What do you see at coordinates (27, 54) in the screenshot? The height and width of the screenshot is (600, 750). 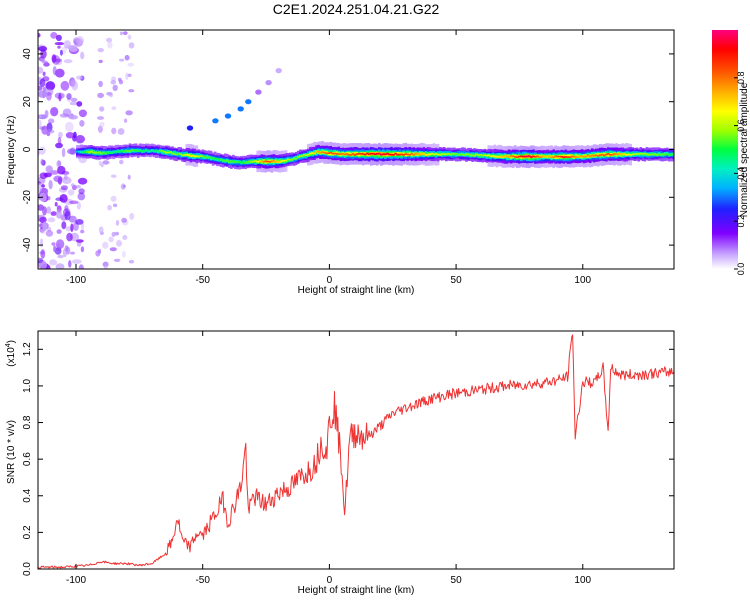 I see `y-tick-label: 40` at bounding box center [27, 54].